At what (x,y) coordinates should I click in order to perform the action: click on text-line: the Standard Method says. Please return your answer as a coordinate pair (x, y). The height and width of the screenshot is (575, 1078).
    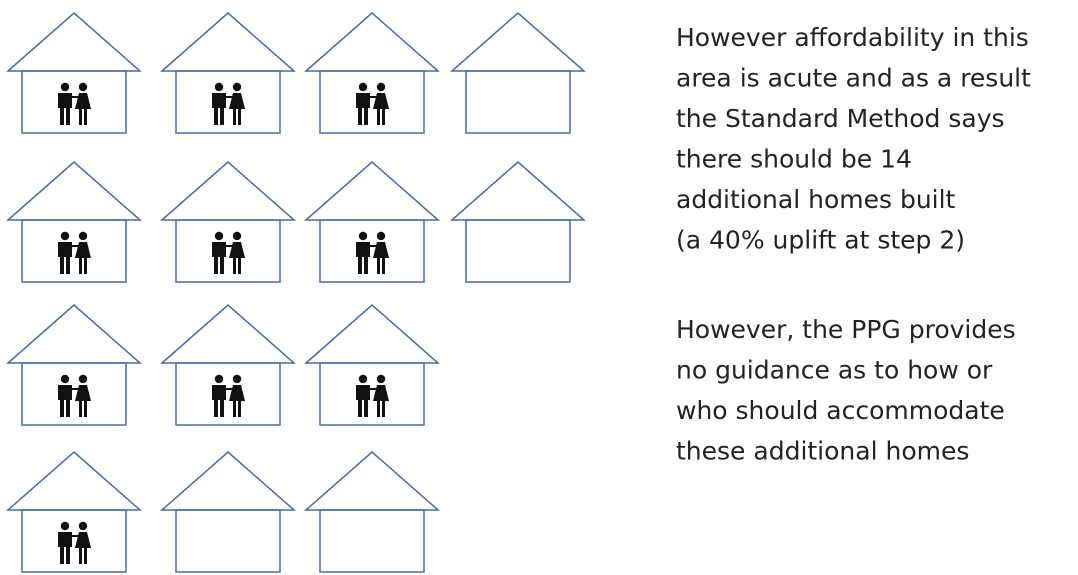
    Looking at the image, I should click on (840, 118).